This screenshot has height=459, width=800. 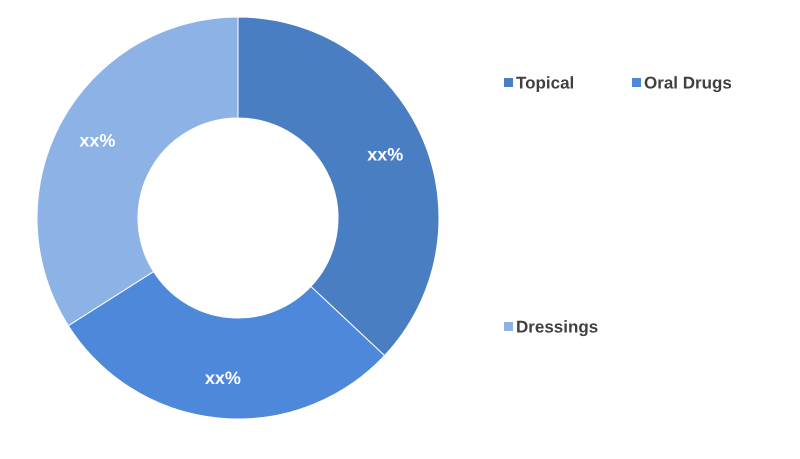 What do you see at coordinates (545, 83) in the screenshot?
I see `legend-label: Topical` at bounding box center [545, 83].